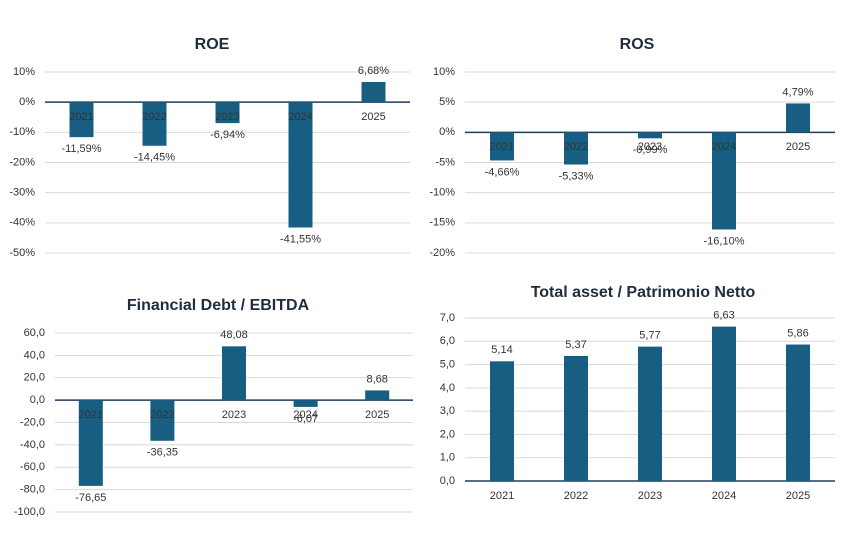  I want to click on y-tick-label: -100,0, so click(29, 512).